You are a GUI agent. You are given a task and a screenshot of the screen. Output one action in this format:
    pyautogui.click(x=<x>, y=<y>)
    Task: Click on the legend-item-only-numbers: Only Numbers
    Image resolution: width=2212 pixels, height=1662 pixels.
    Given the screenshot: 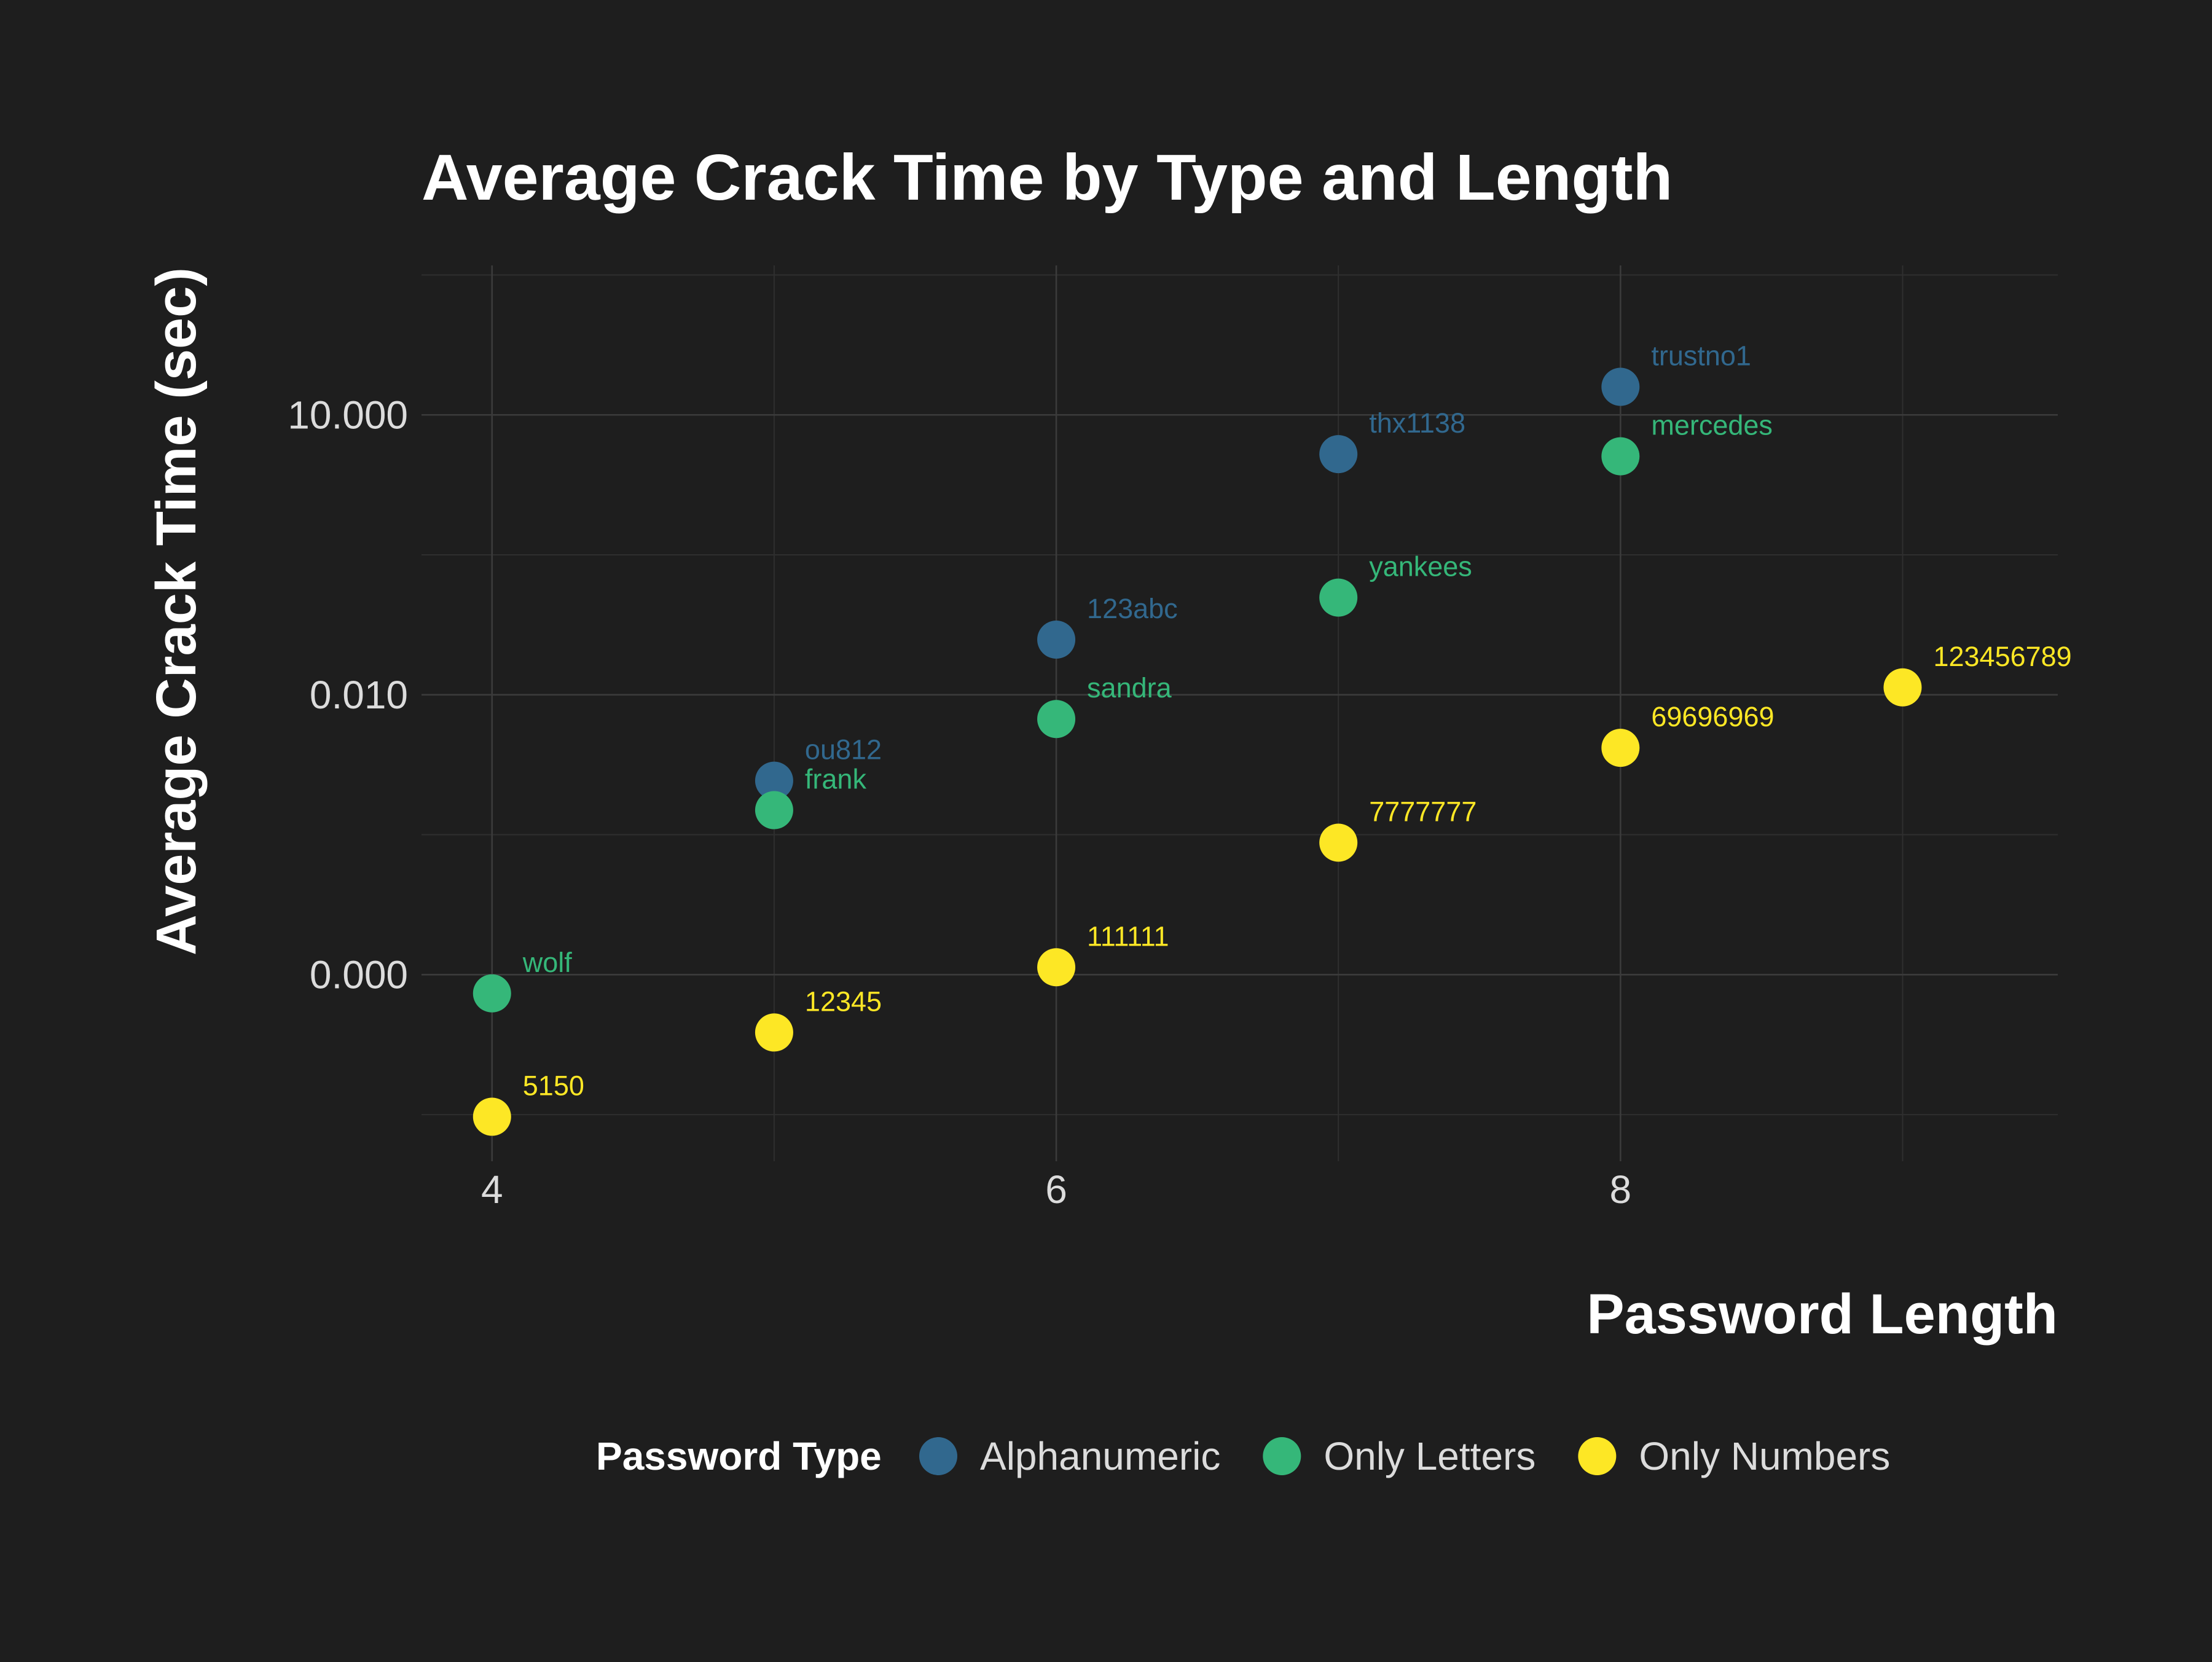 What is the action you would take?
    pyautogui.click(x=1734, y=1456)
    